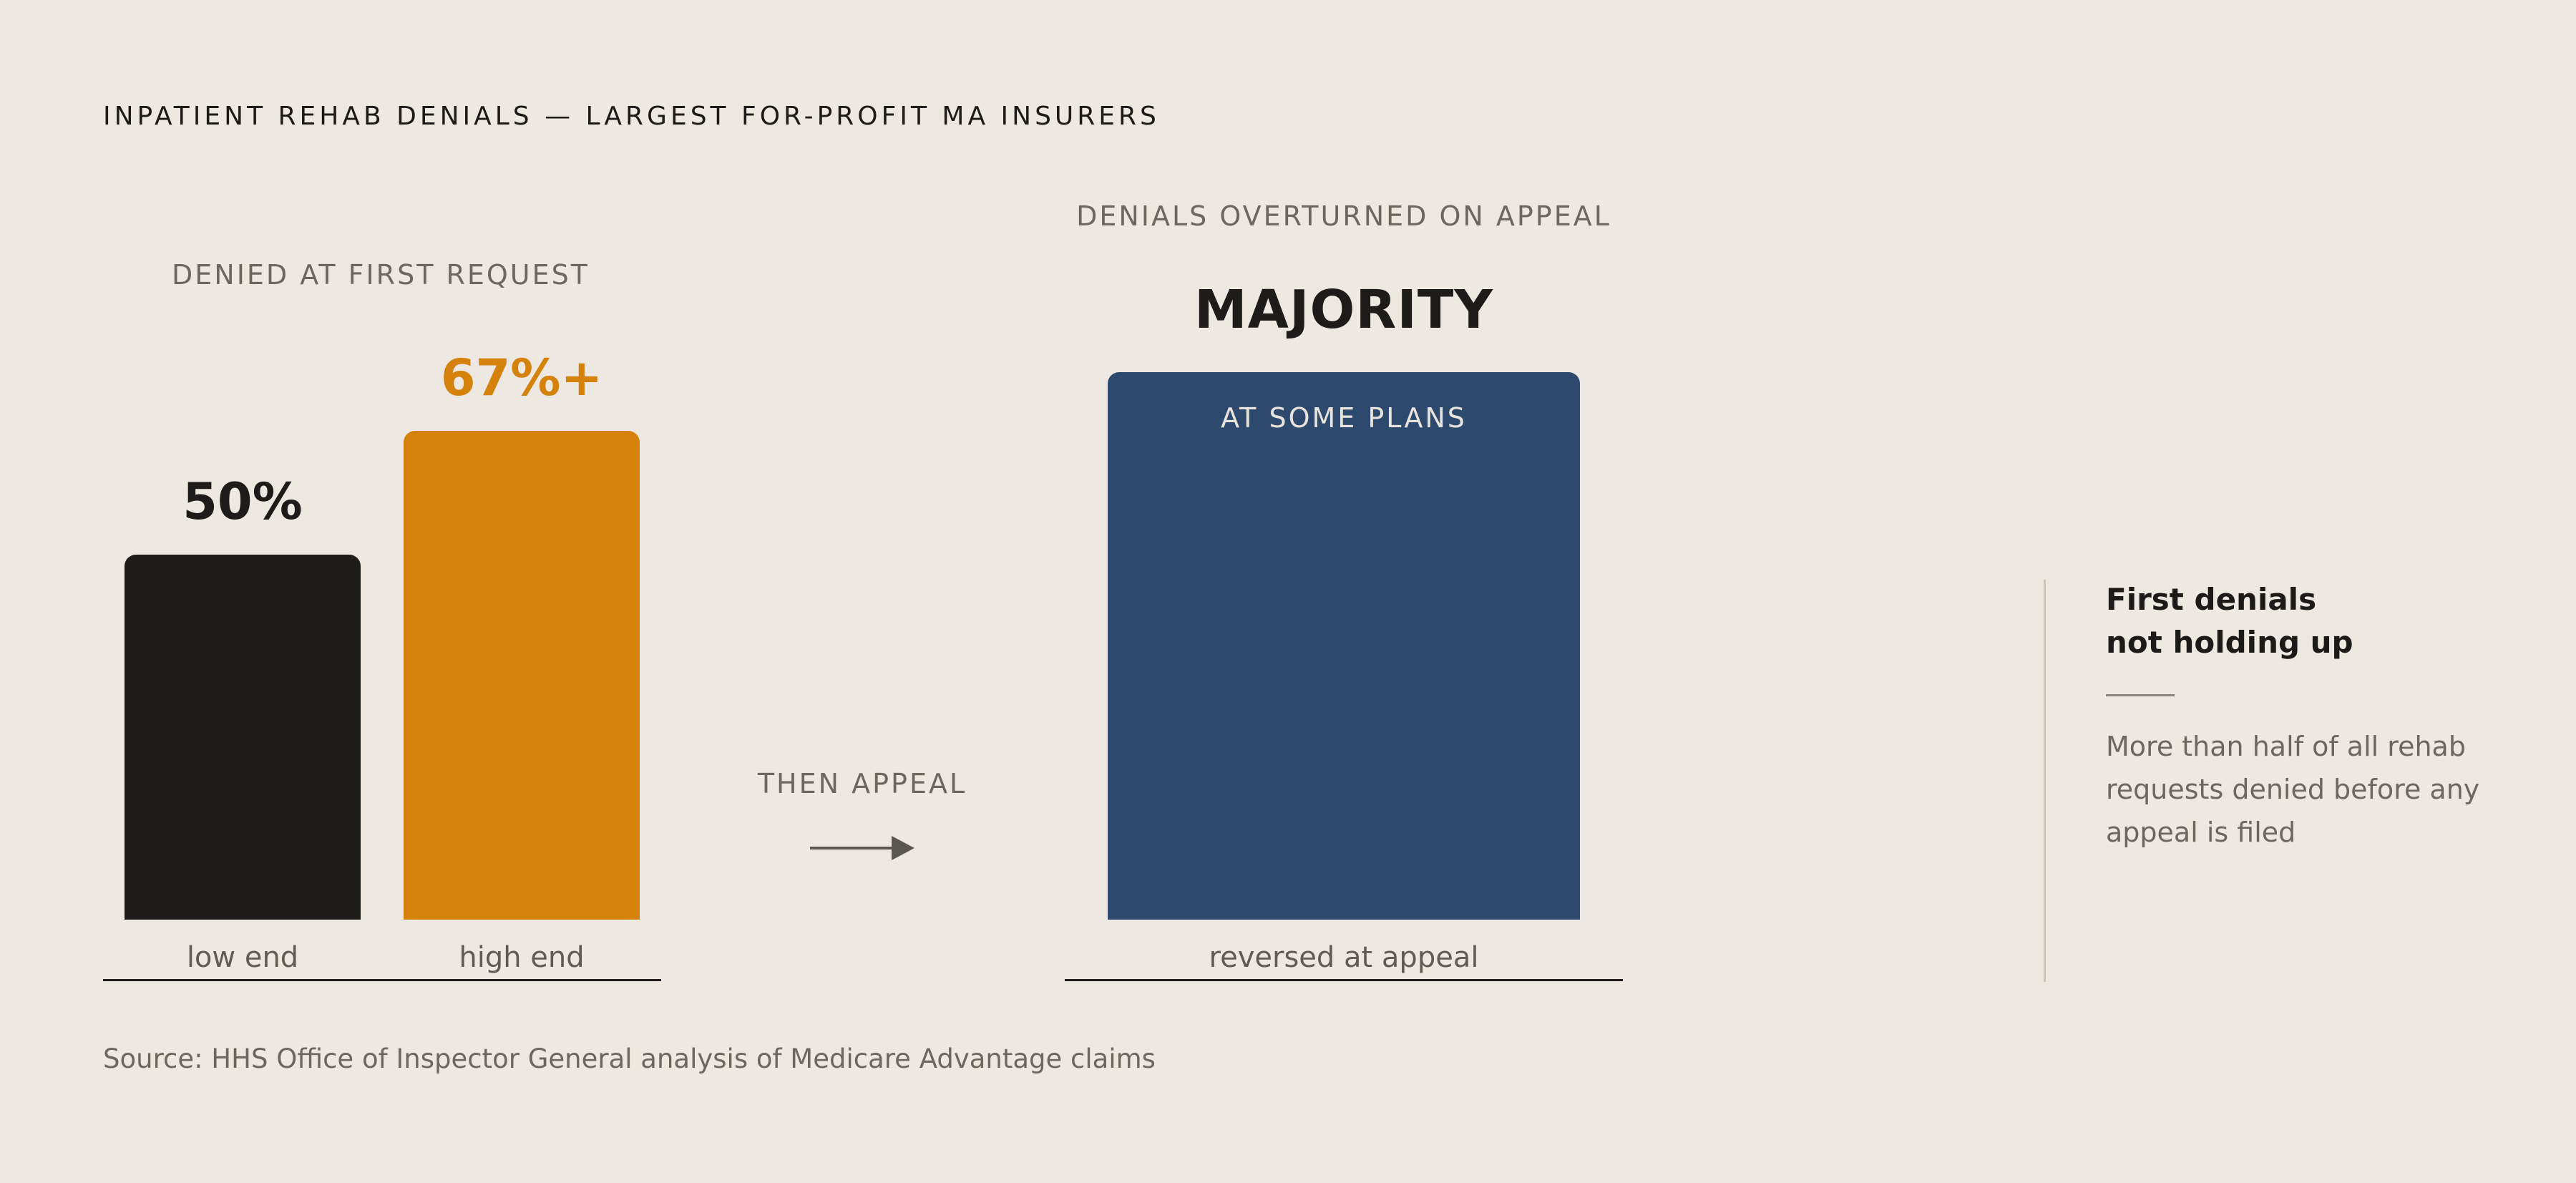 This screenshot has height=1183, width=2576. Describe the element at coordinates (381, 275) in the screenshot. I see `first-request-group-label: DENIED AT FIRST REQUEST` at that location.